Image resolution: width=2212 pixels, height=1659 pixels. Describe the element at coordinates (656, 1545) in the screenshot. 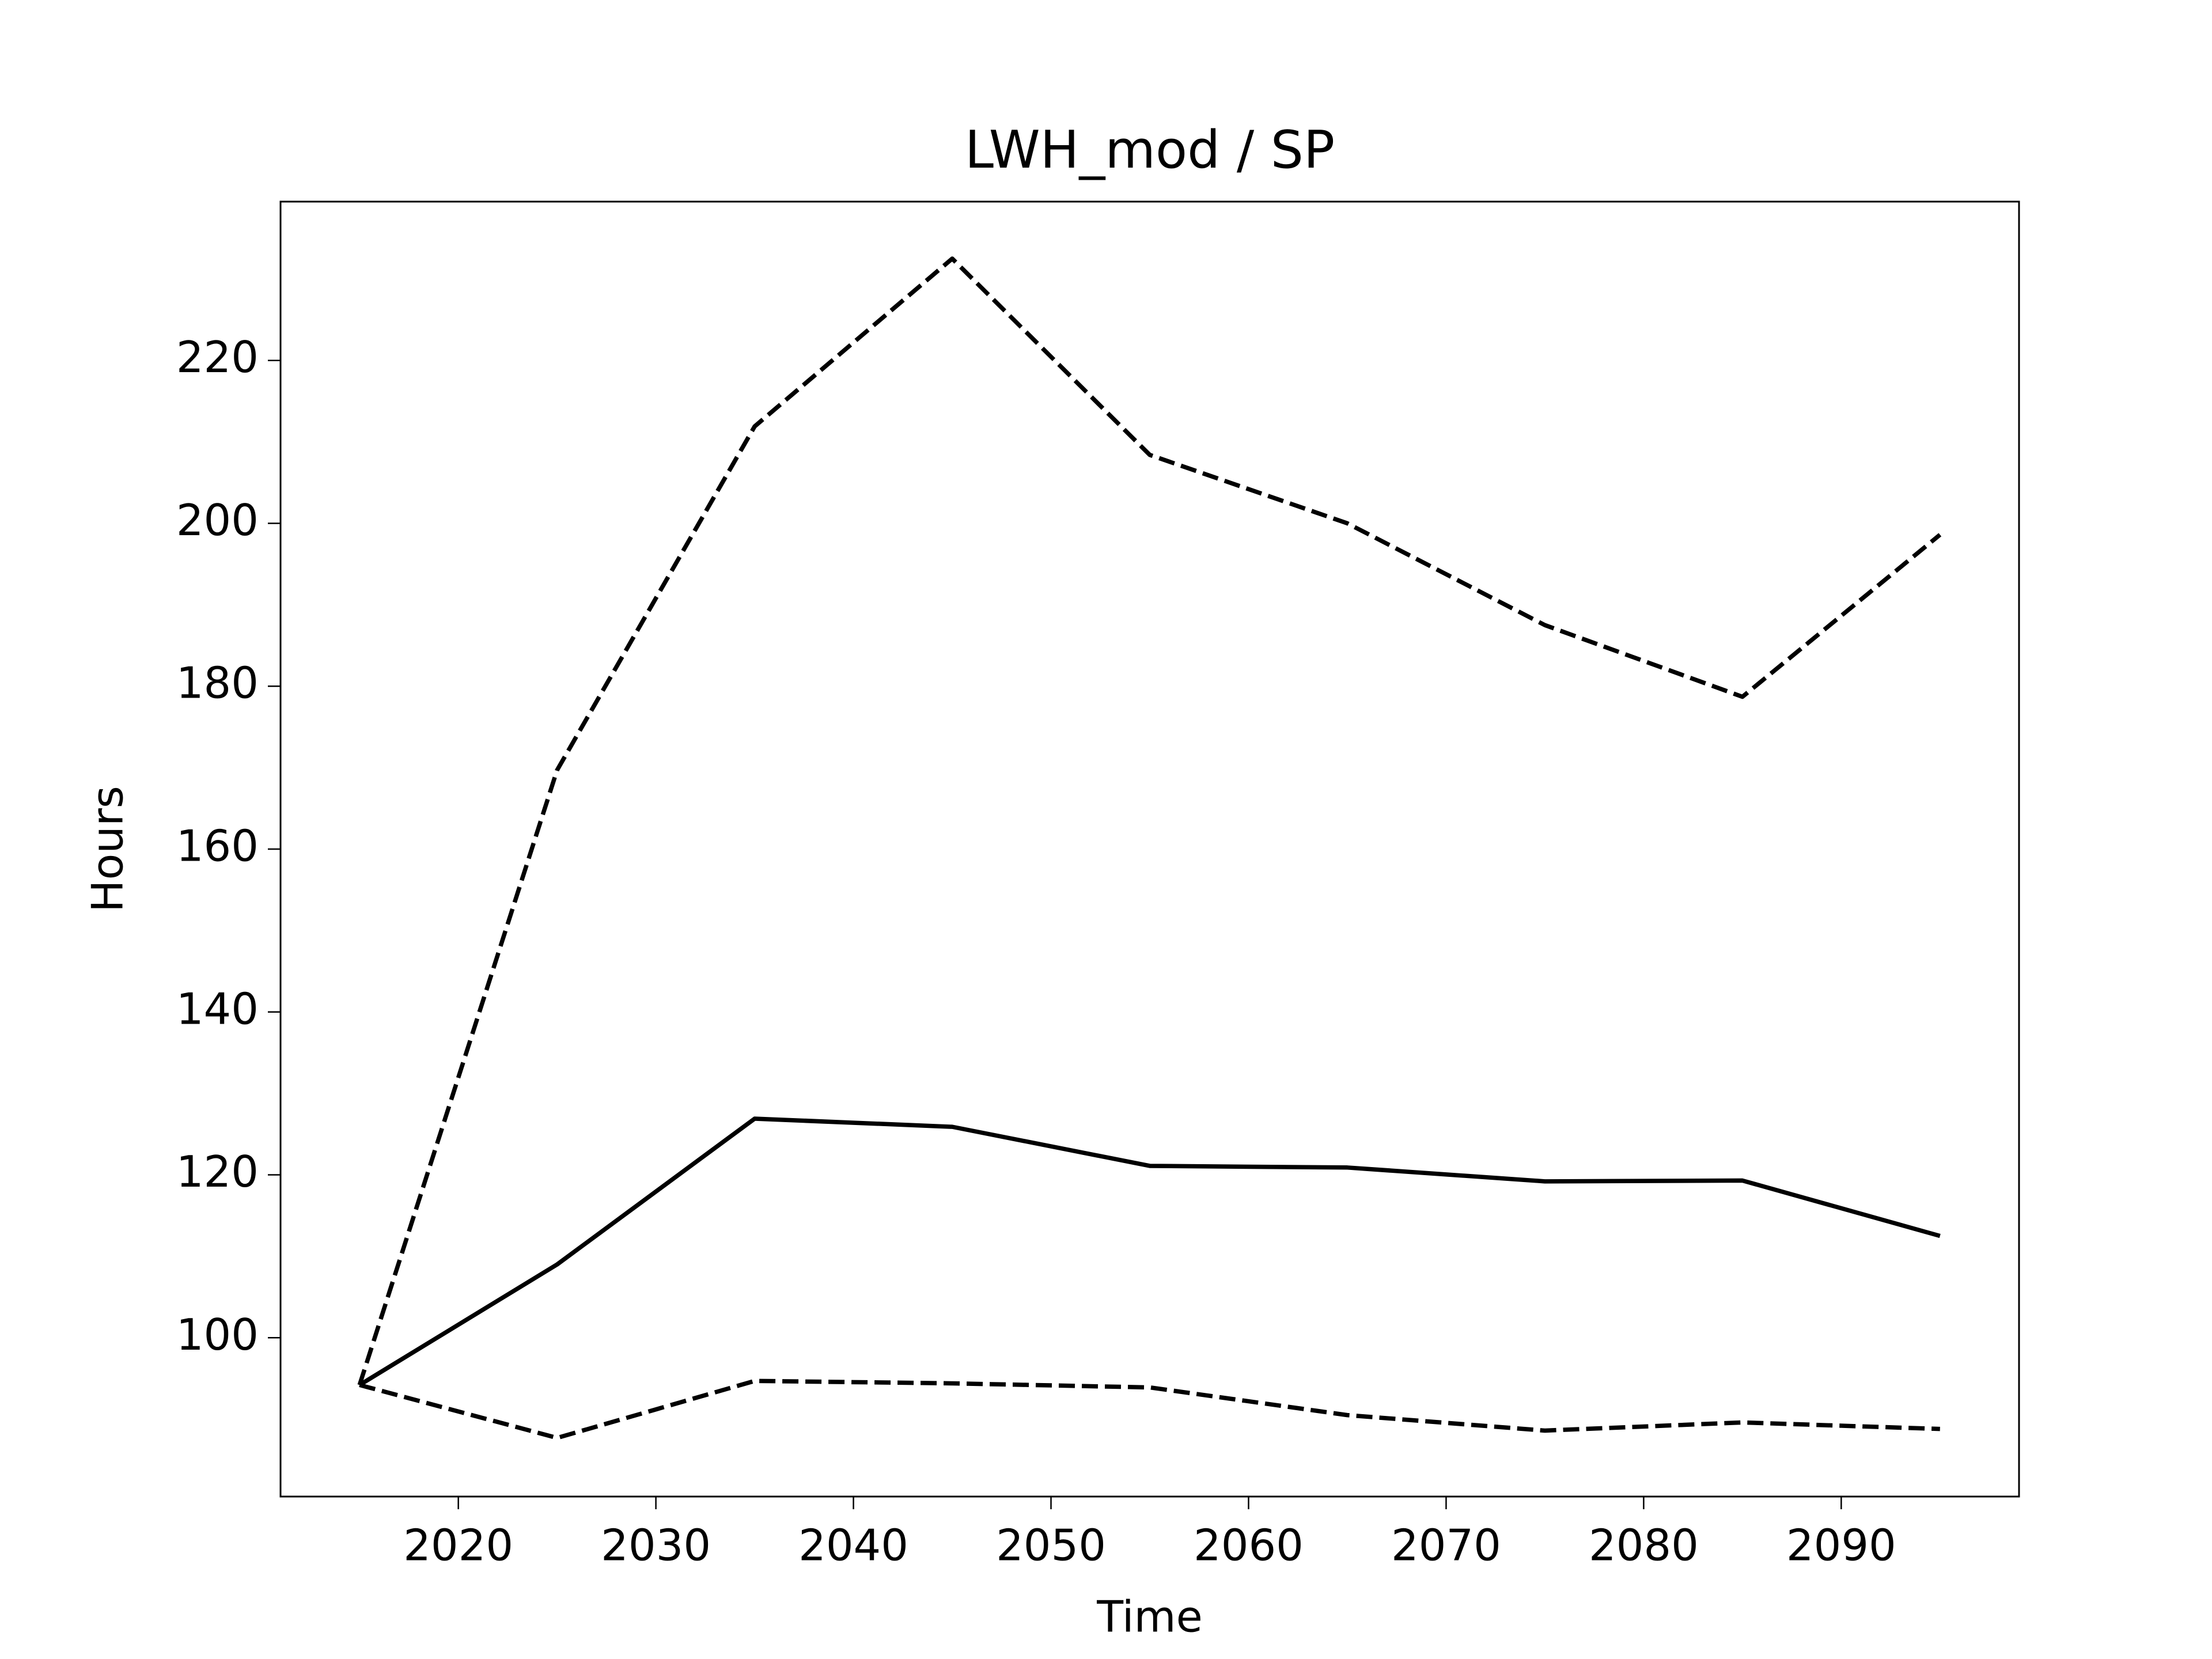

I see `x-tick-label: 2030` at that location.